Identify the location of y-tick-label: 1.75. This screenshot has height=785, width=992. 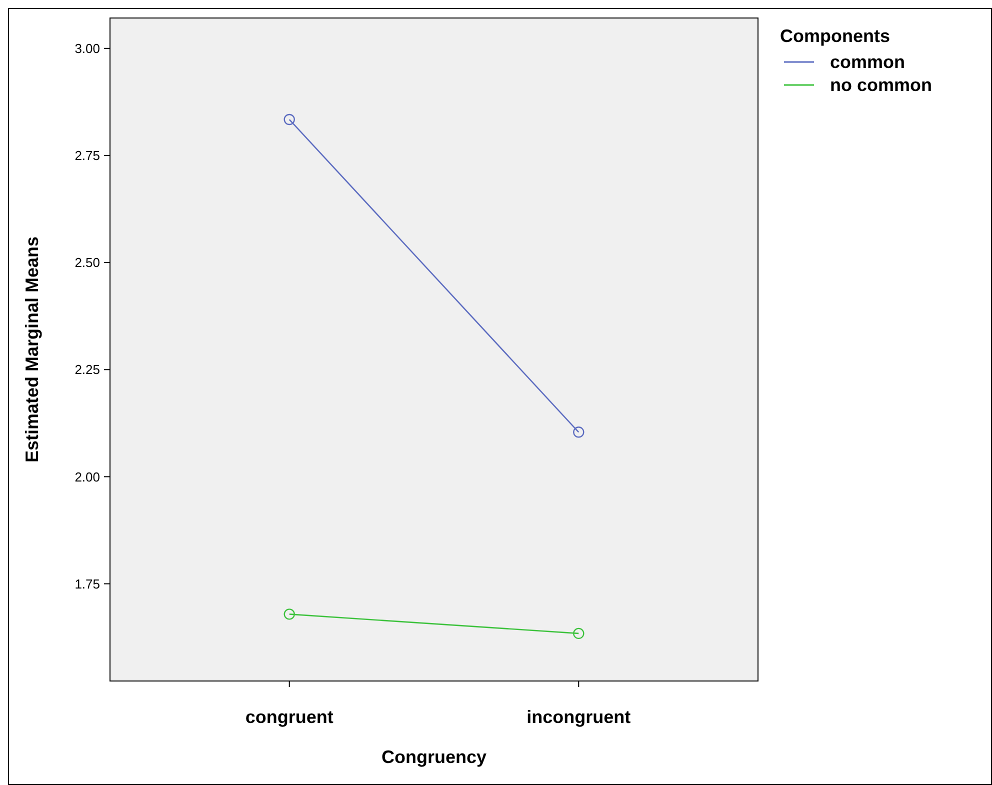
(87, 584).